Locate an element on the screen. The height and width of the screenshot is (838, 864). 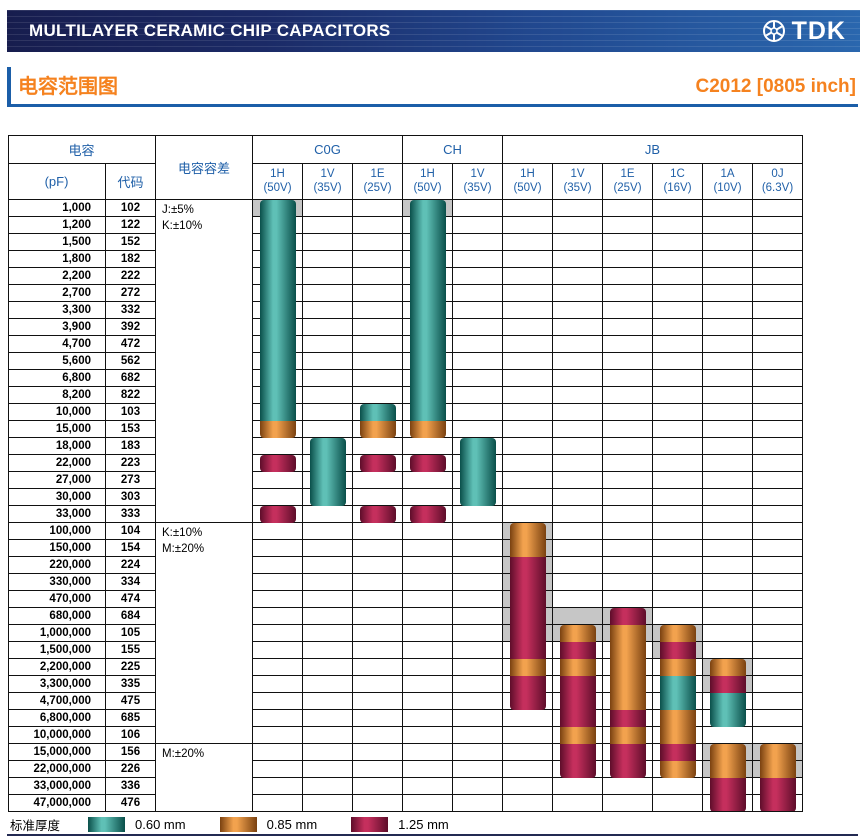
row-pf: 2,200,000 is located at coordinates (57, 667).